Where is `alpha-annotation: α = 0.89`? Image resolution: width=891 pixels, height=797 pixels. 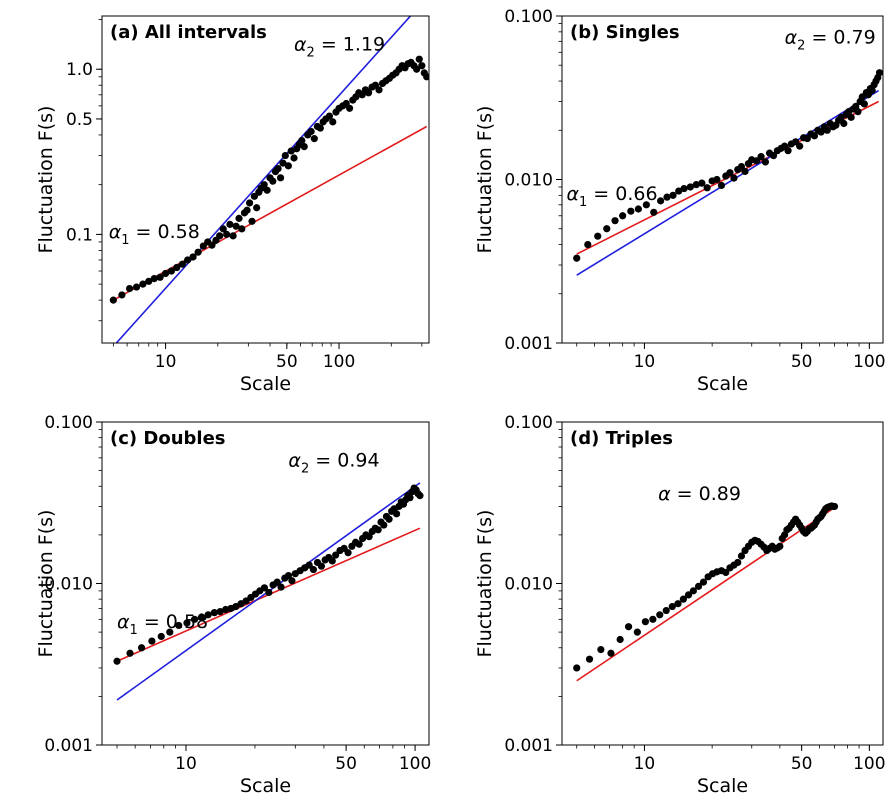
alpha-annotation: α = 0.89 is located at coordinates (699, 494).